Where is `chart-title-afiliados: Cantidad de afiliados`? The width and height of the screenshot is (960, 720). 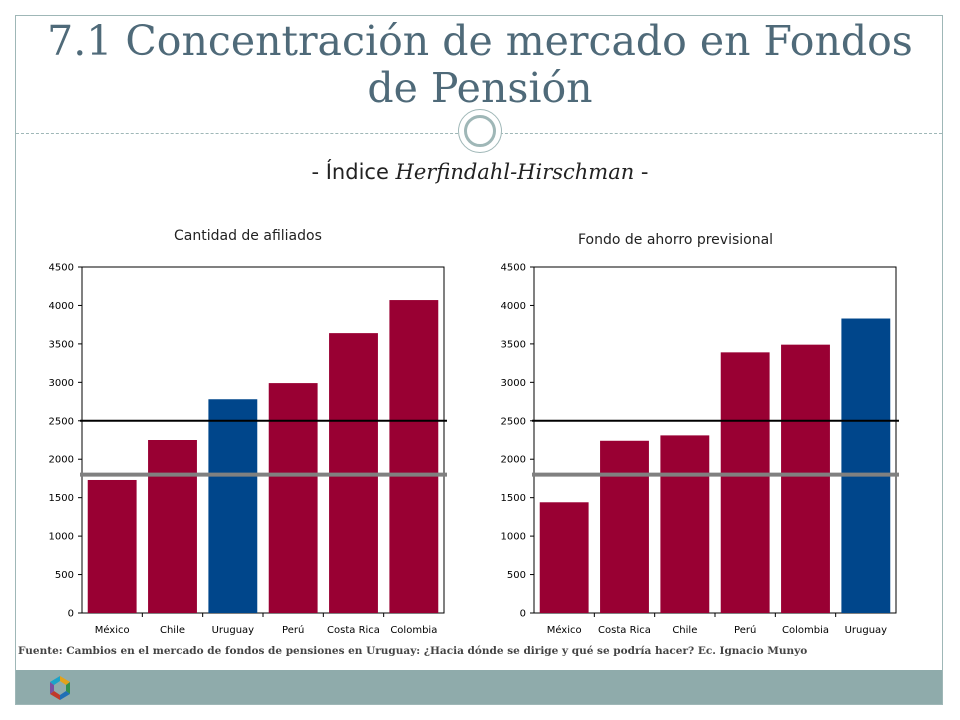 chart-title-afiliados: Cantidad de afiliados is located at coordinates (248, 236).